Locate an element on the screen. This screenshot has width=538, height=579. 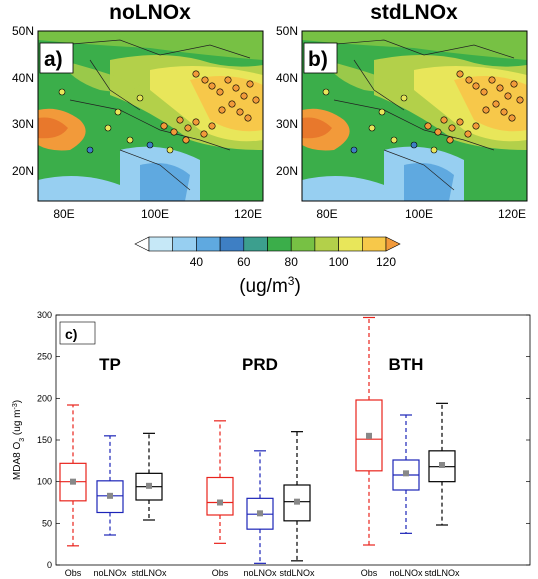
box-bth-stdlnox is located at coordinates (442, 464).